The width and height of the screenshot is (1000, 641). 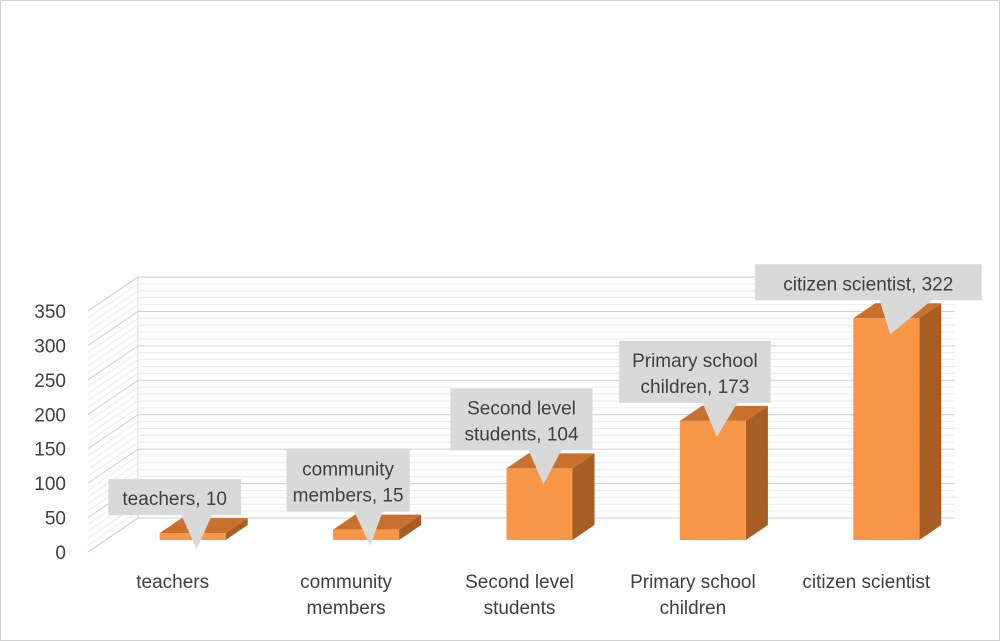 I want to click on y-axis: 0 50 100 150 200 250 300 350, so click(x=50, y=433).